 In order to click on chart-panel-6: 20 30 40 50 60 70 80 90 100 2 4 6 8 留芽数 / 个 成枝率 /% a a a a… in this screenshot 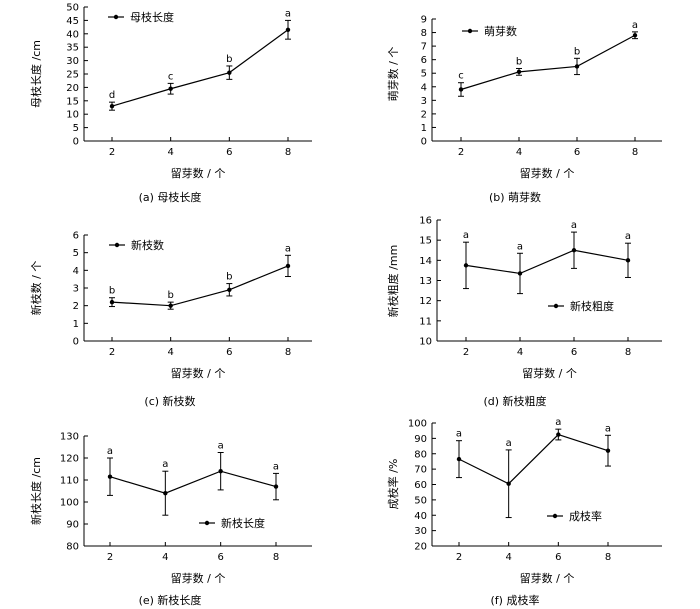, I will do `click(524, 512)`.